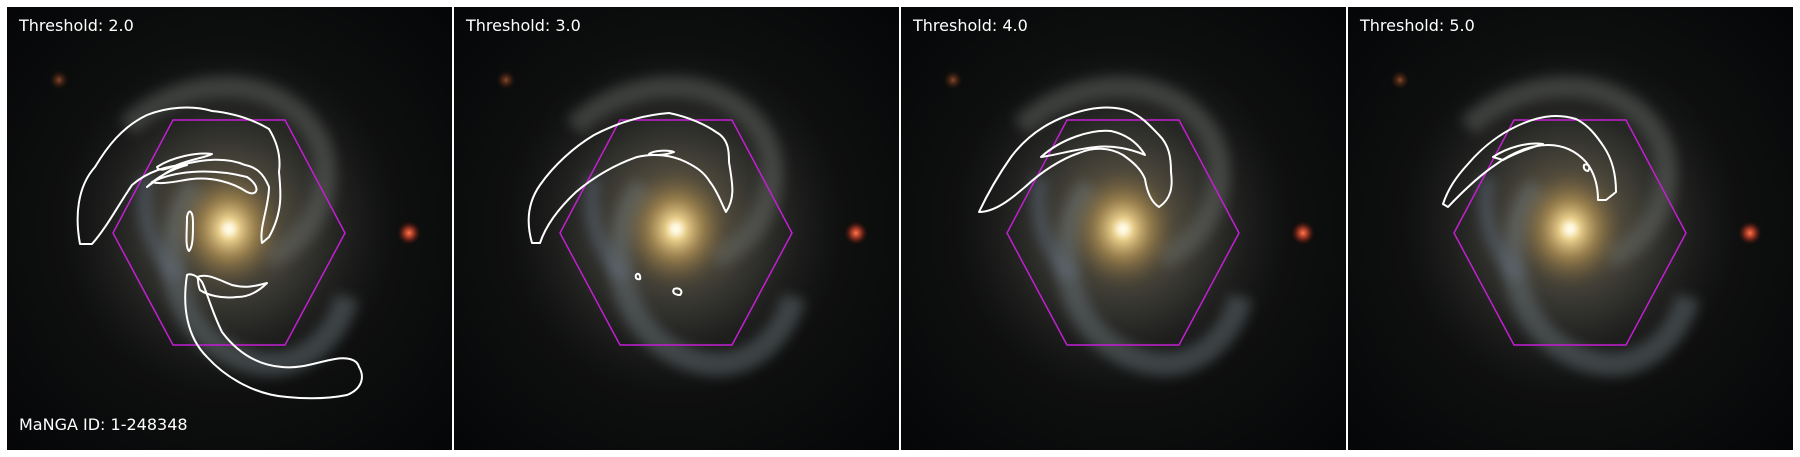  I want to click on contour-core-left, so click(189, 231).